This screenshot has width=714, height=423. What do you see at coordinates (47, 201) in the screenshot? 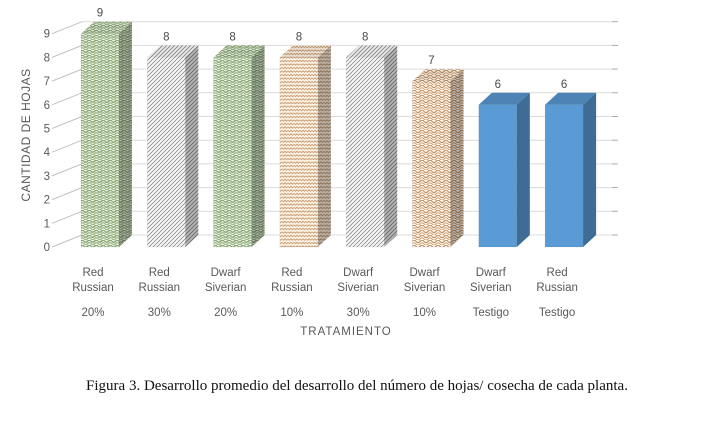
I see `y-tick-label: 2` at bounding box center [47, 201].